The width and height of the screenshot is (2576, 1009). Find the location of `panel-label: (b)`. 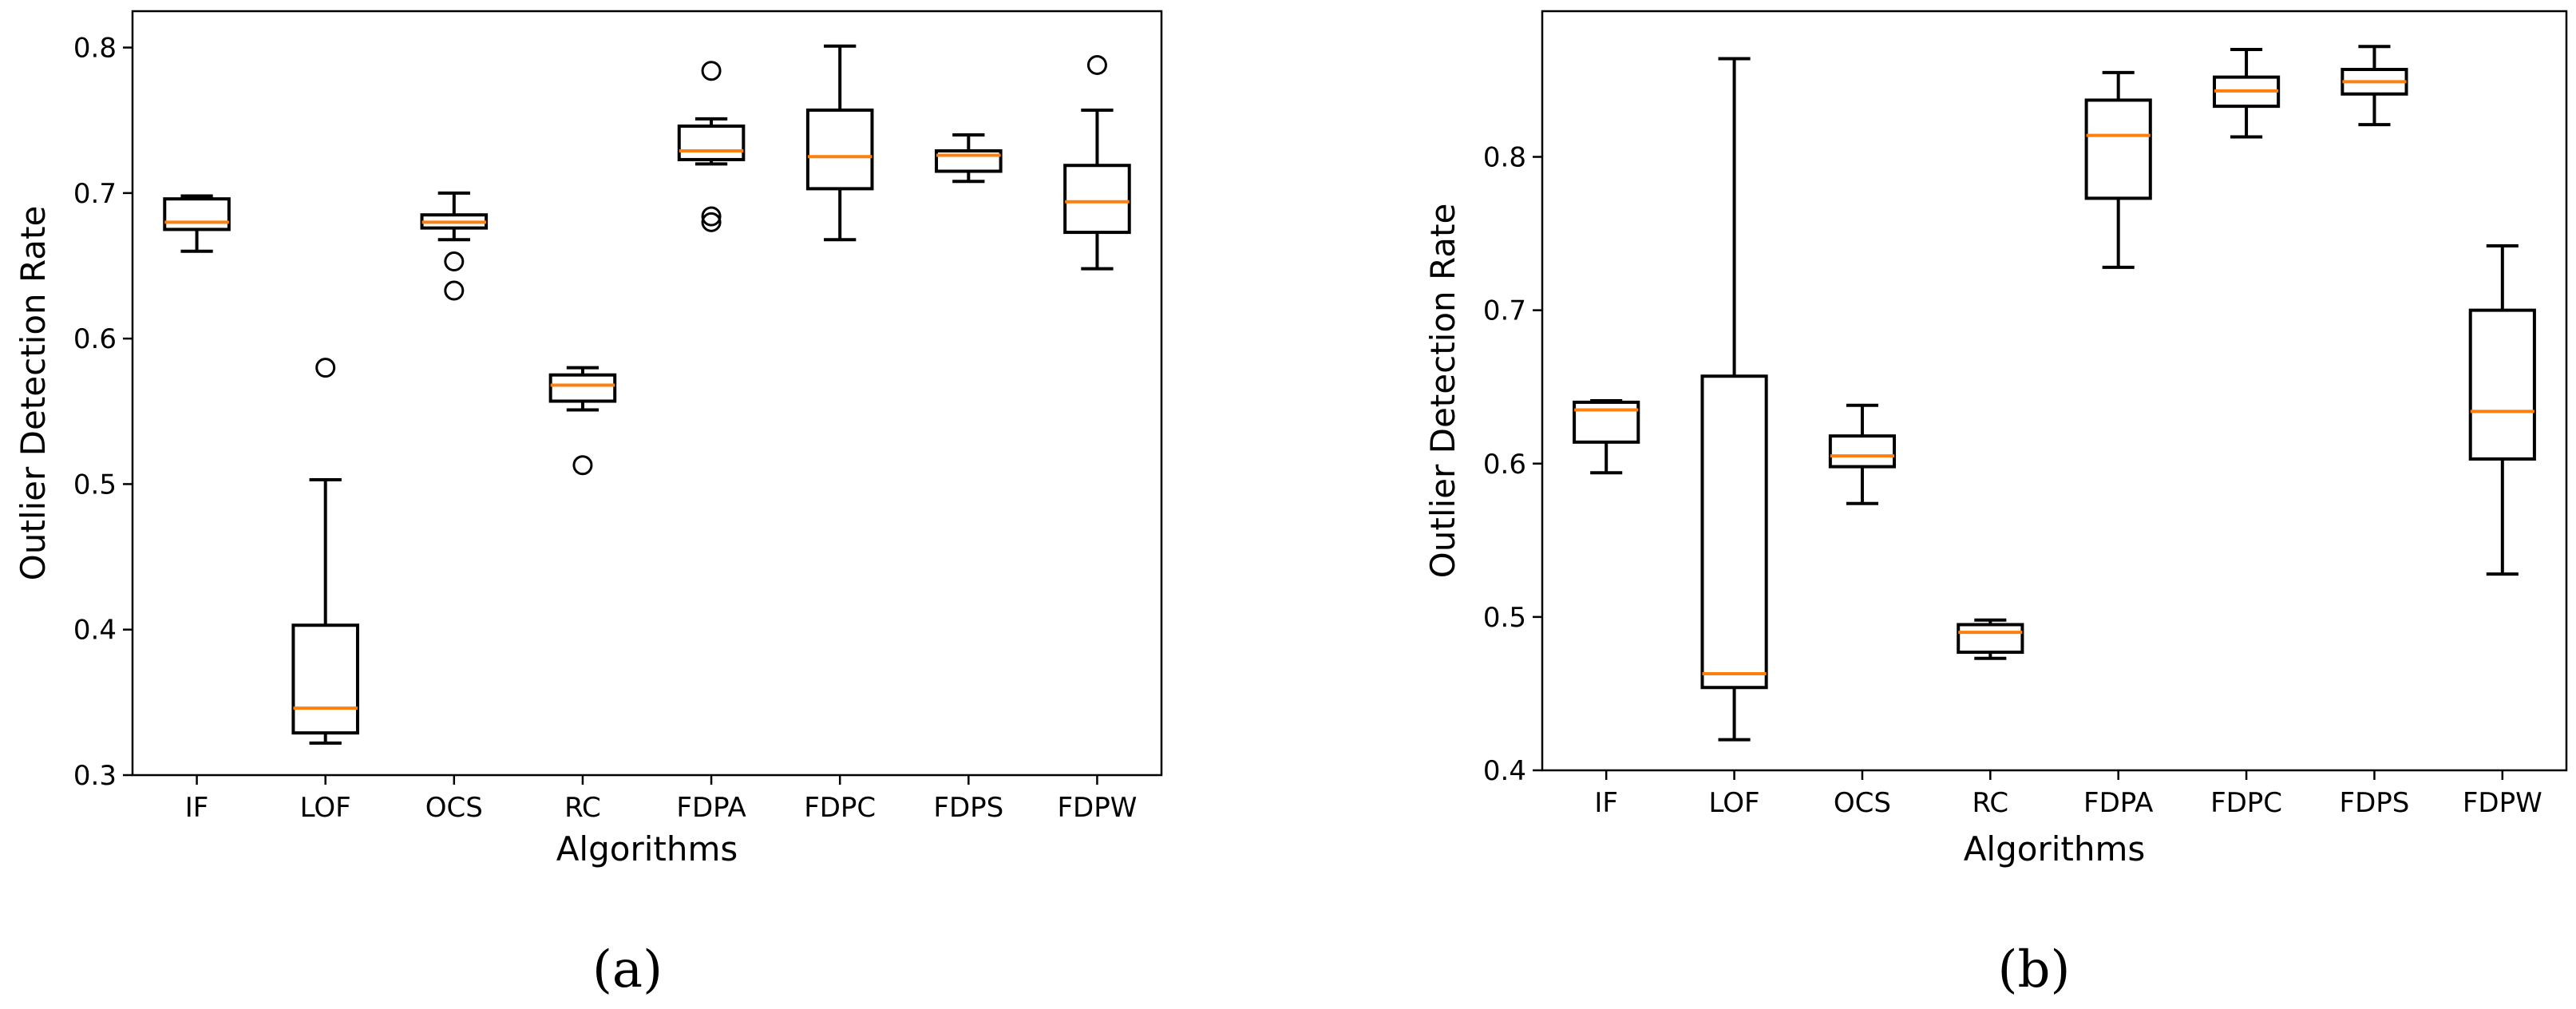

panel-label: (b) is located at coordinates (2035, 970).